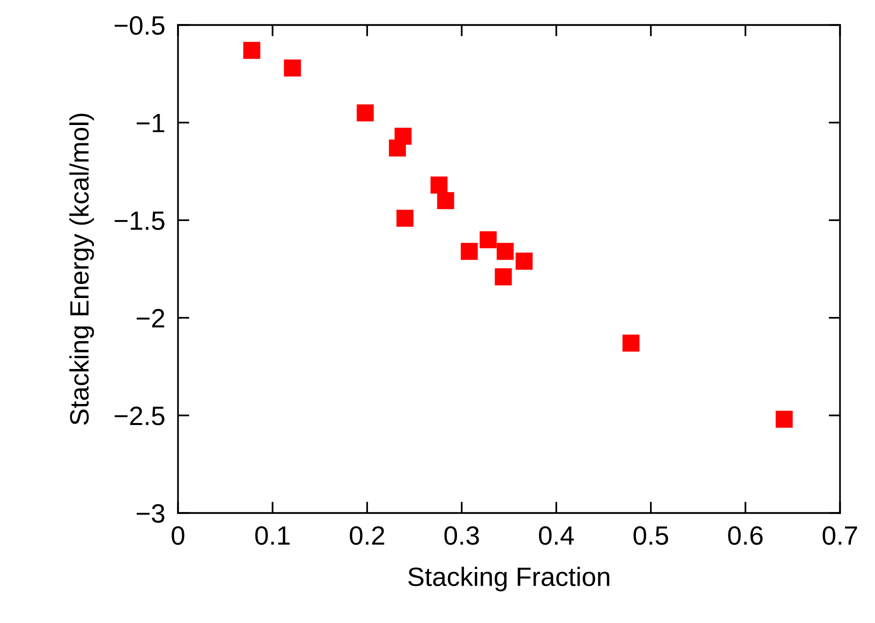 This screenshot has height=623, width=875. I want to click on x-tick-label: 0.1, so click(272, 535).